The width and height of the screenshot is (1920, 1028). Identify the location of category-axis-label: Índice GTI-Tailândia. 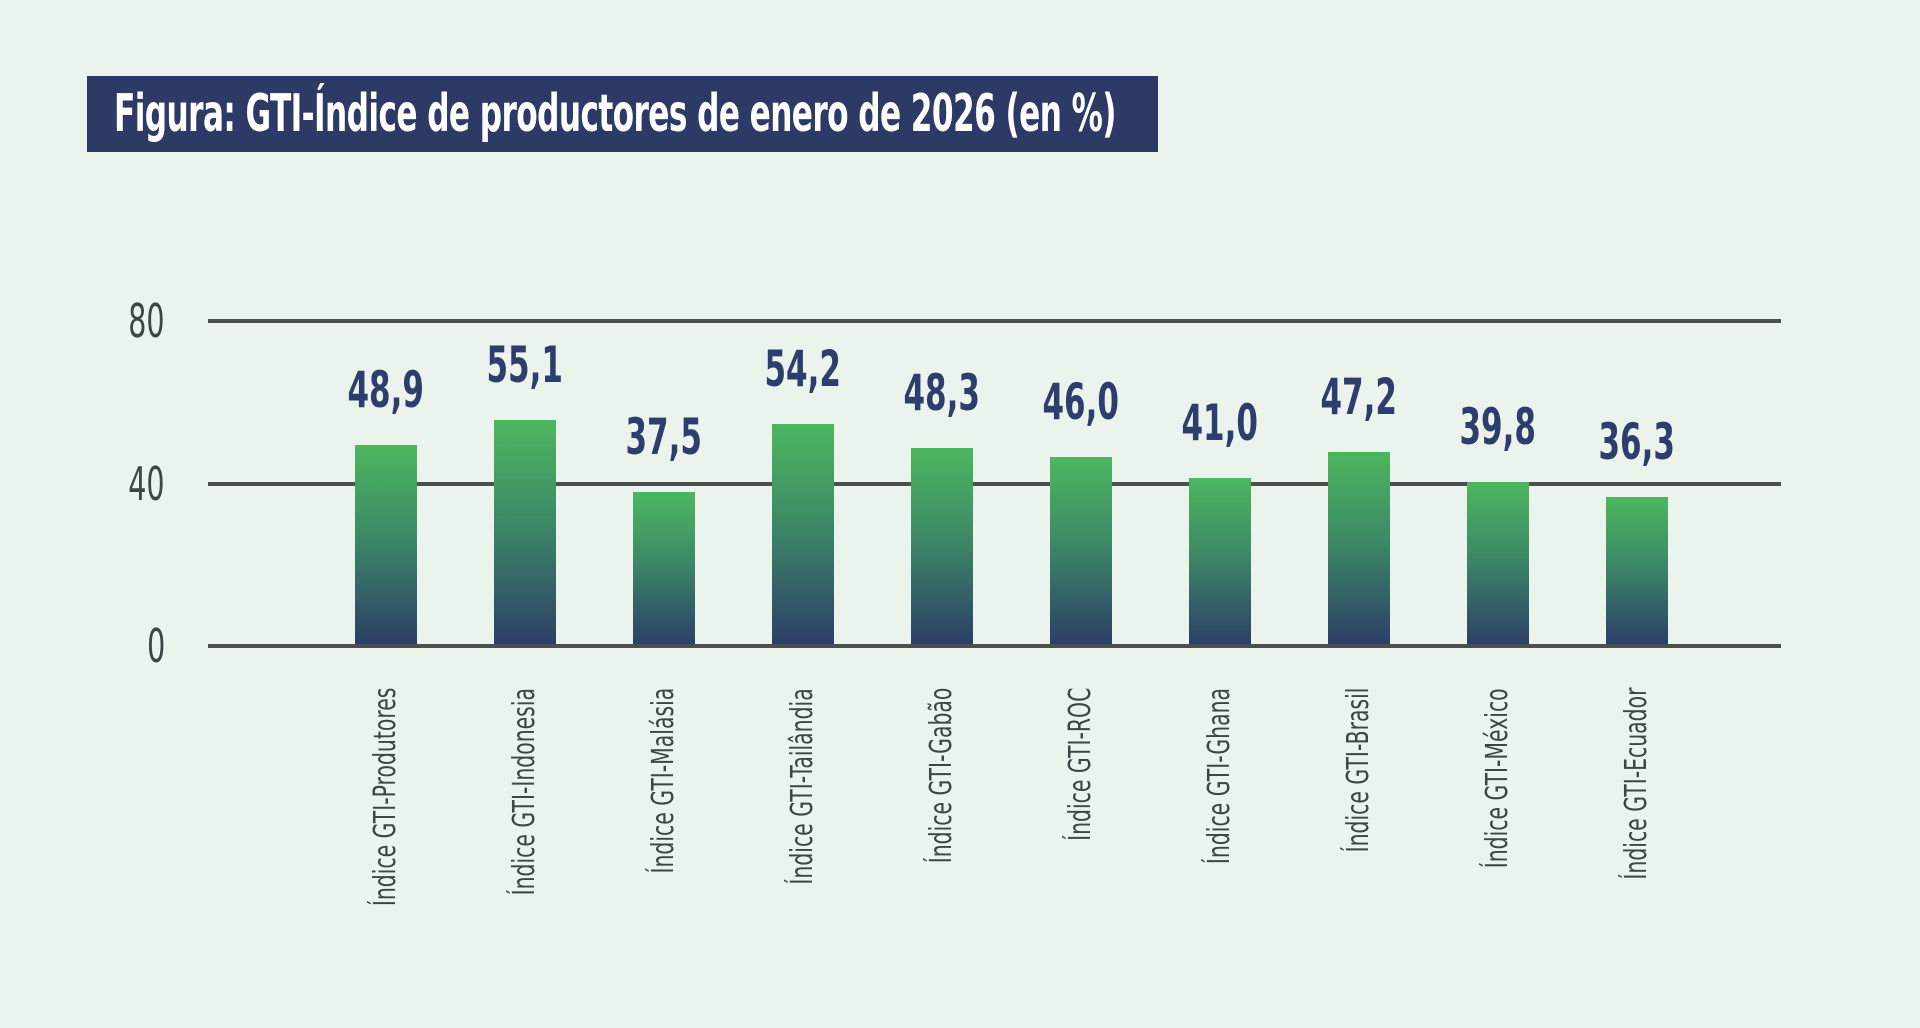
(803, 853).